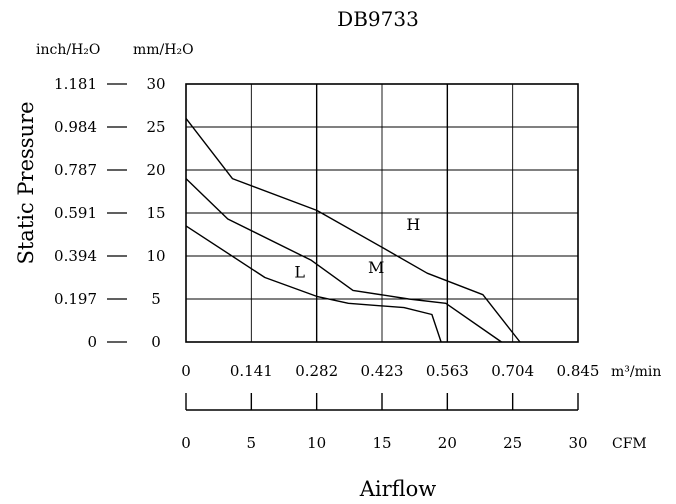 The height and width of the screenshot is (504, 676). What do you see at coordinates (381, 443) in the screenshot?
I see `x-tick-label-cfm: 15` at bounding box center [381, 443].